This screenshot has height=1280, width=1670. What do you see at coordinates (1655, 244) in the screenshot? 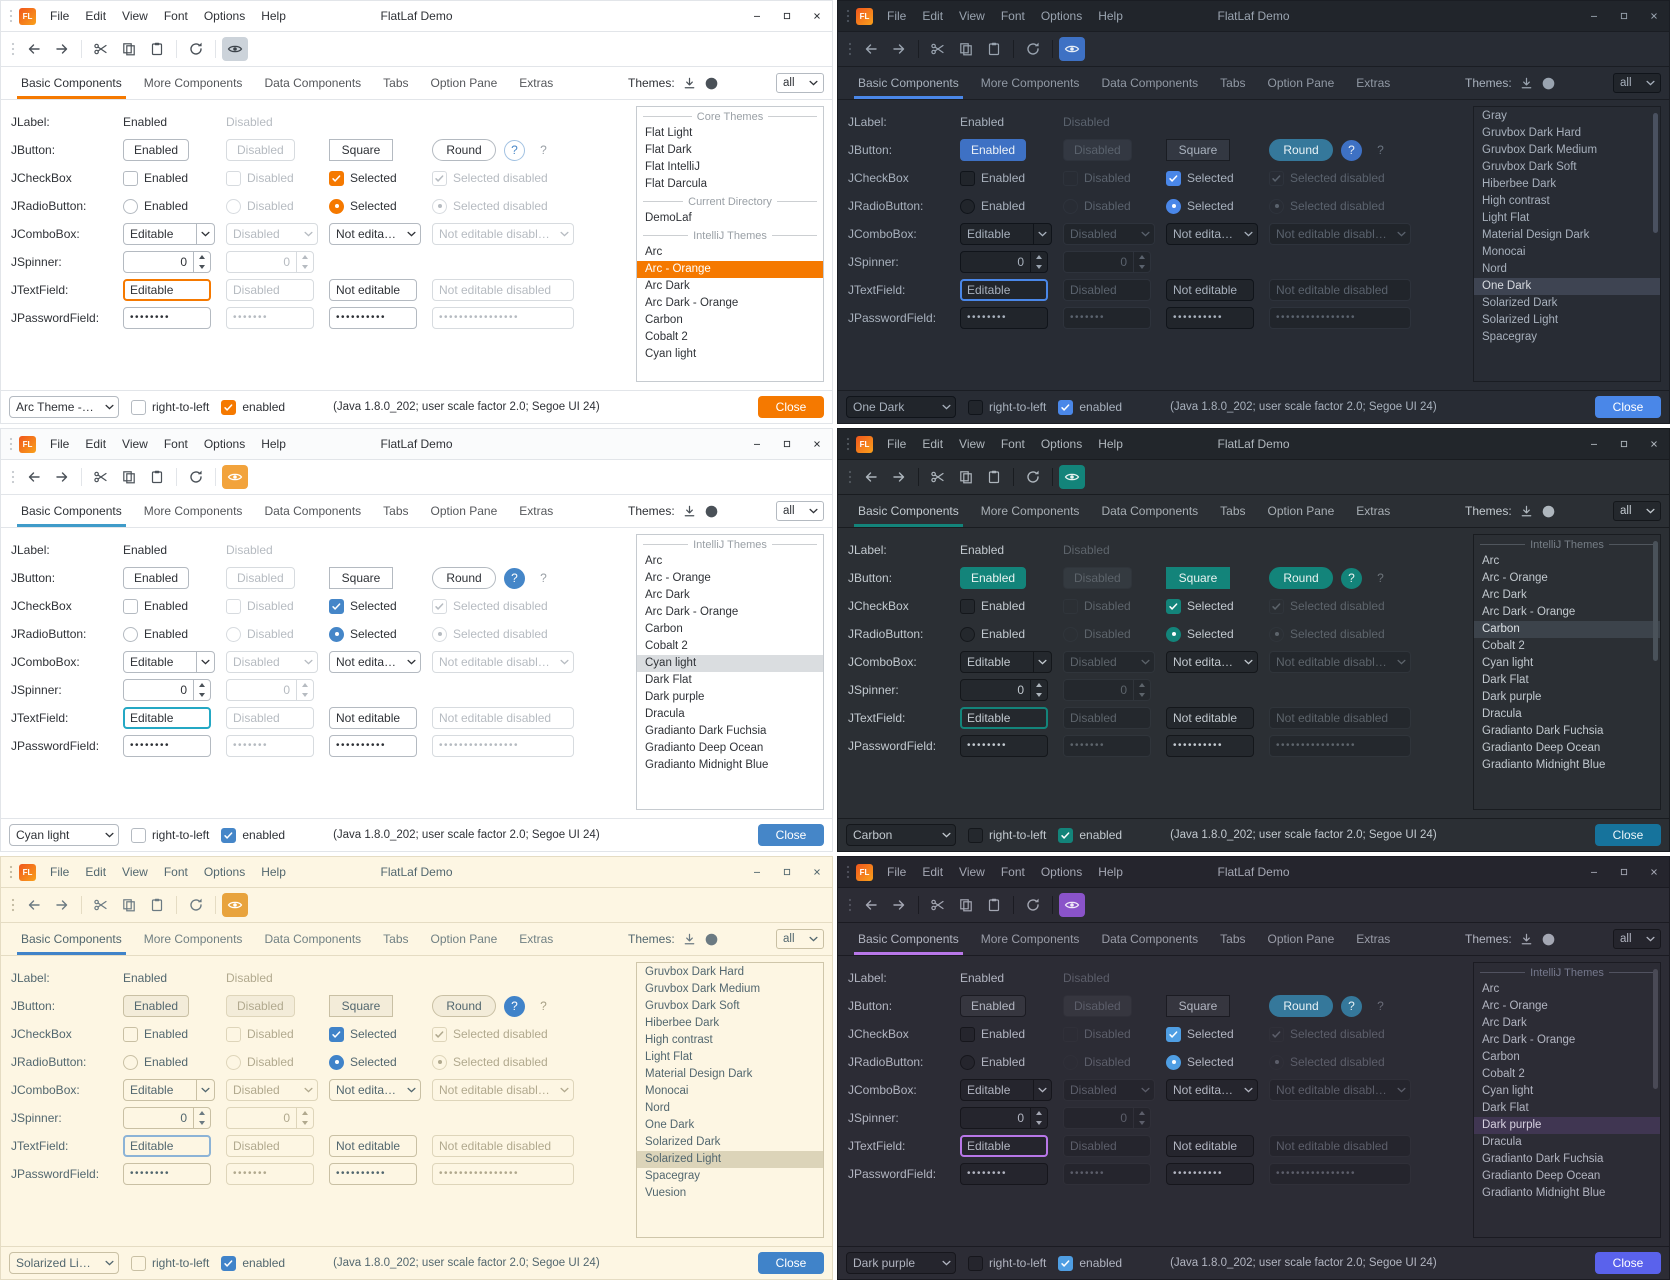
I see `theme-list-scrollbar` at bounding box center [1655, 244].